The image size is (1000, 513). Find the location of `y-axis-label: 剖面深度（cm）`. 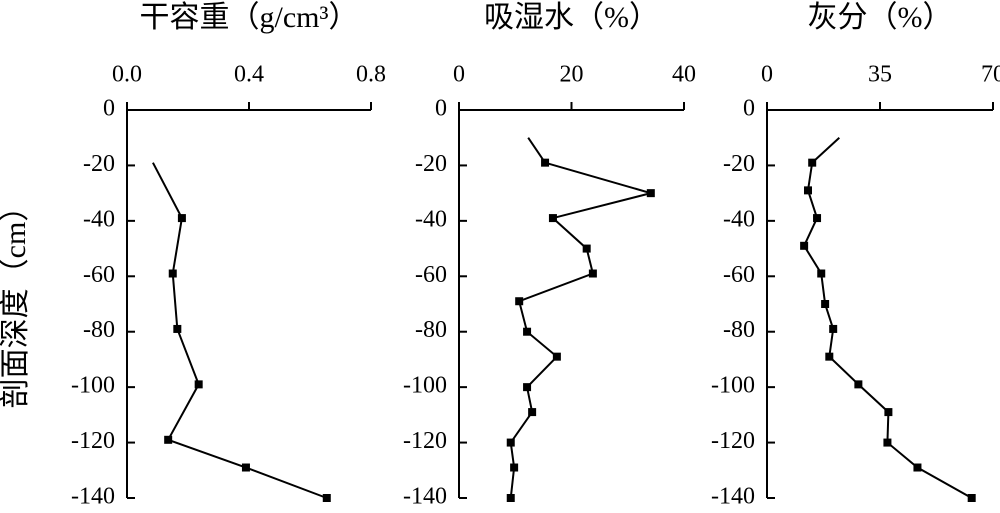

y-axis-label: 剖面深度（cm） is located at coordinates (16, 300).